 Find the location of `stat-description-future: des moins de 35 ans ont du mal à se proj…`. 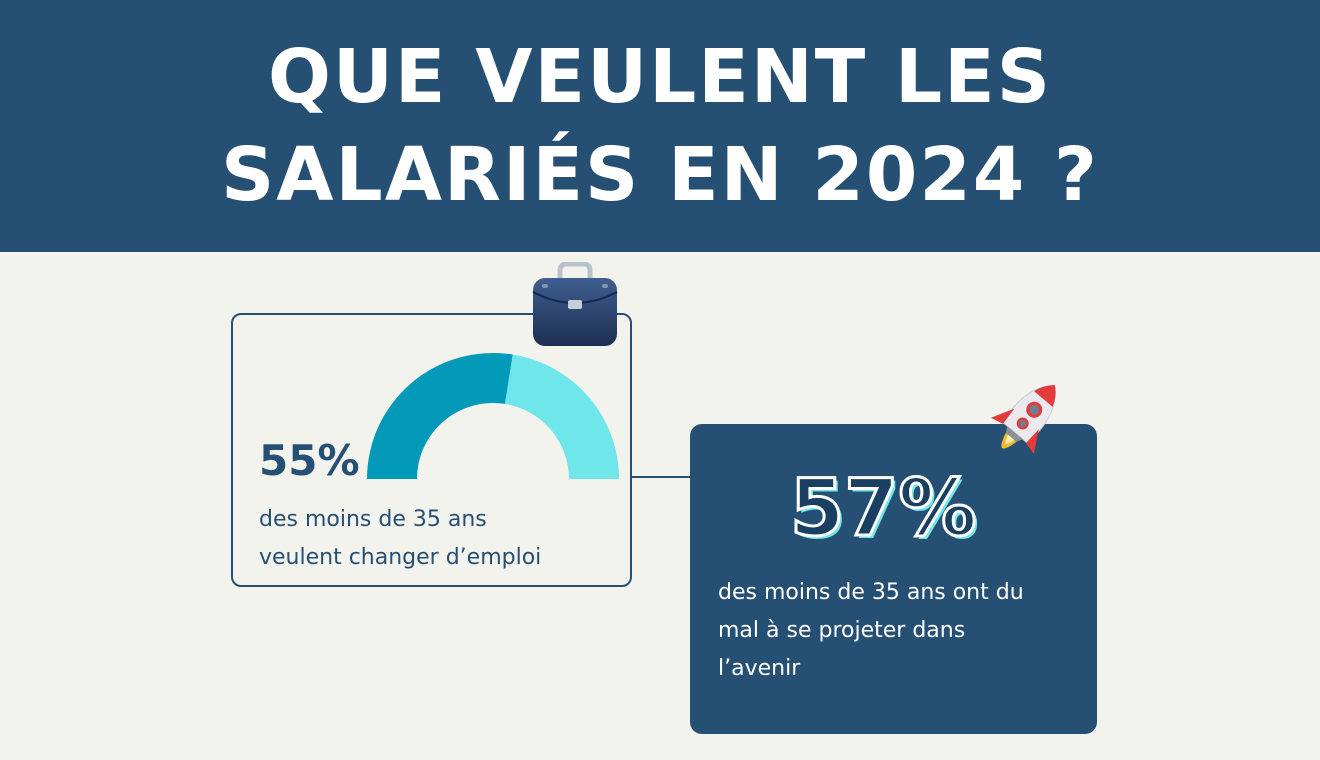

stat-description-future: des moins de 35 ans ont du mal à se proj… is located at coordinates (893, 631).